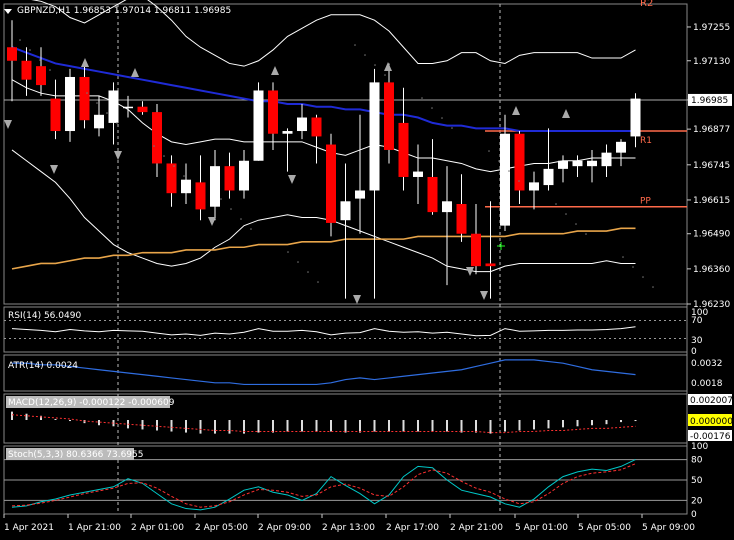  I want to click on price-tick-label: 1.96360, so click(711, 270).